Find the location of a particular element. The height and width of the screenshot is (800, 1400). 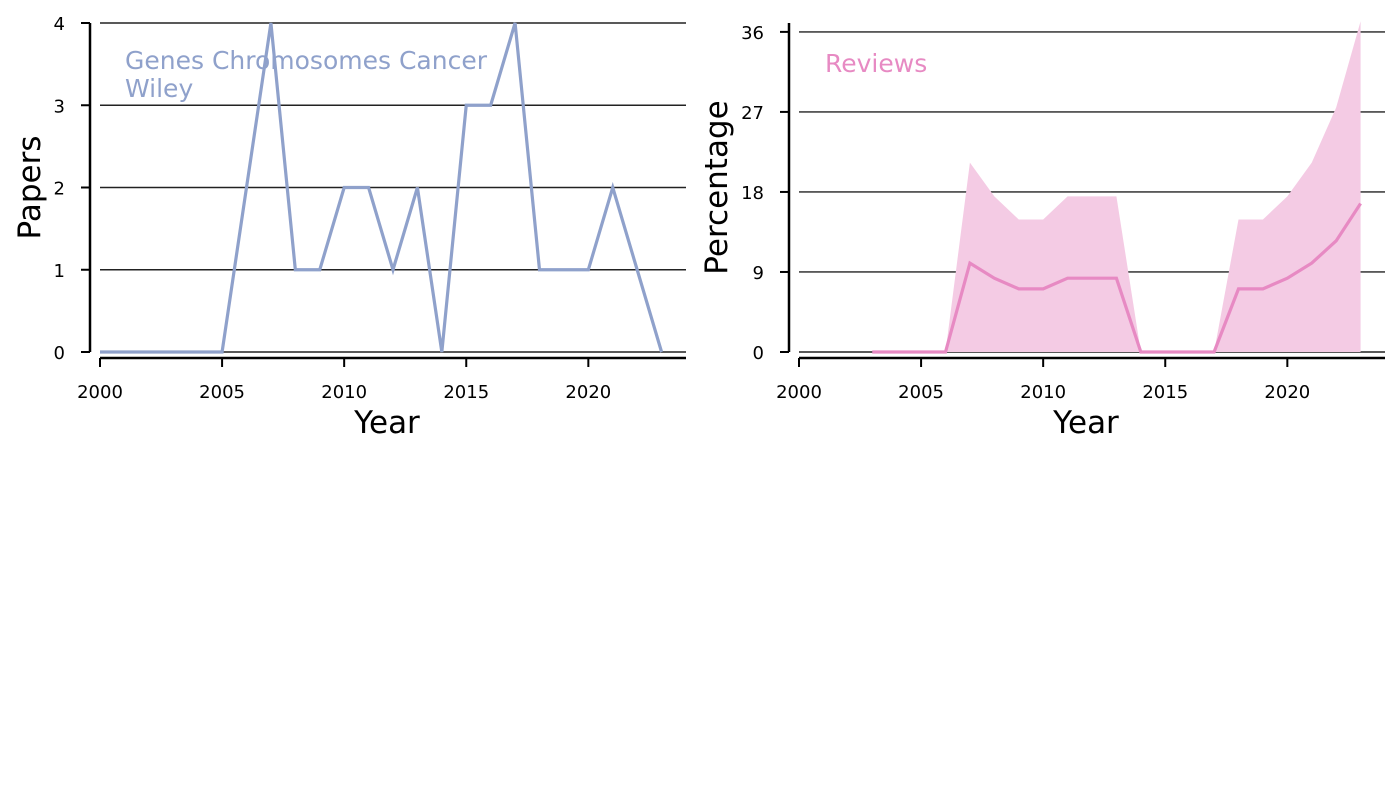

y-tick-label: 18 is located at coordinates (752, 193).